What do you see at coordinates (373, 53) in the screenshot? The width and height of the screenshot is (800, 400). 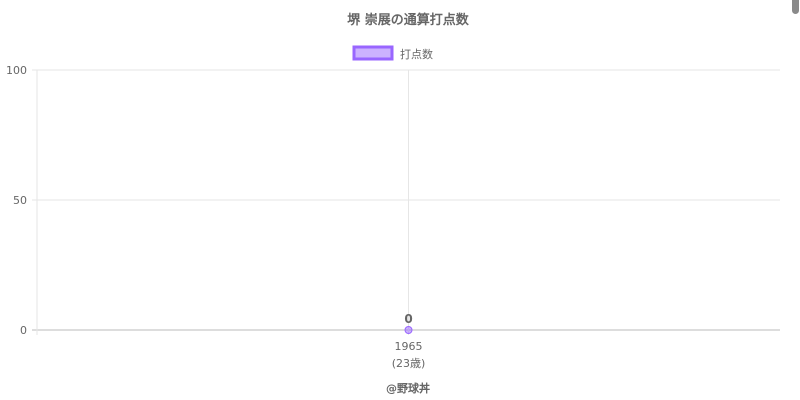 I see `legend-swatch` at bounding box center [373, 53].